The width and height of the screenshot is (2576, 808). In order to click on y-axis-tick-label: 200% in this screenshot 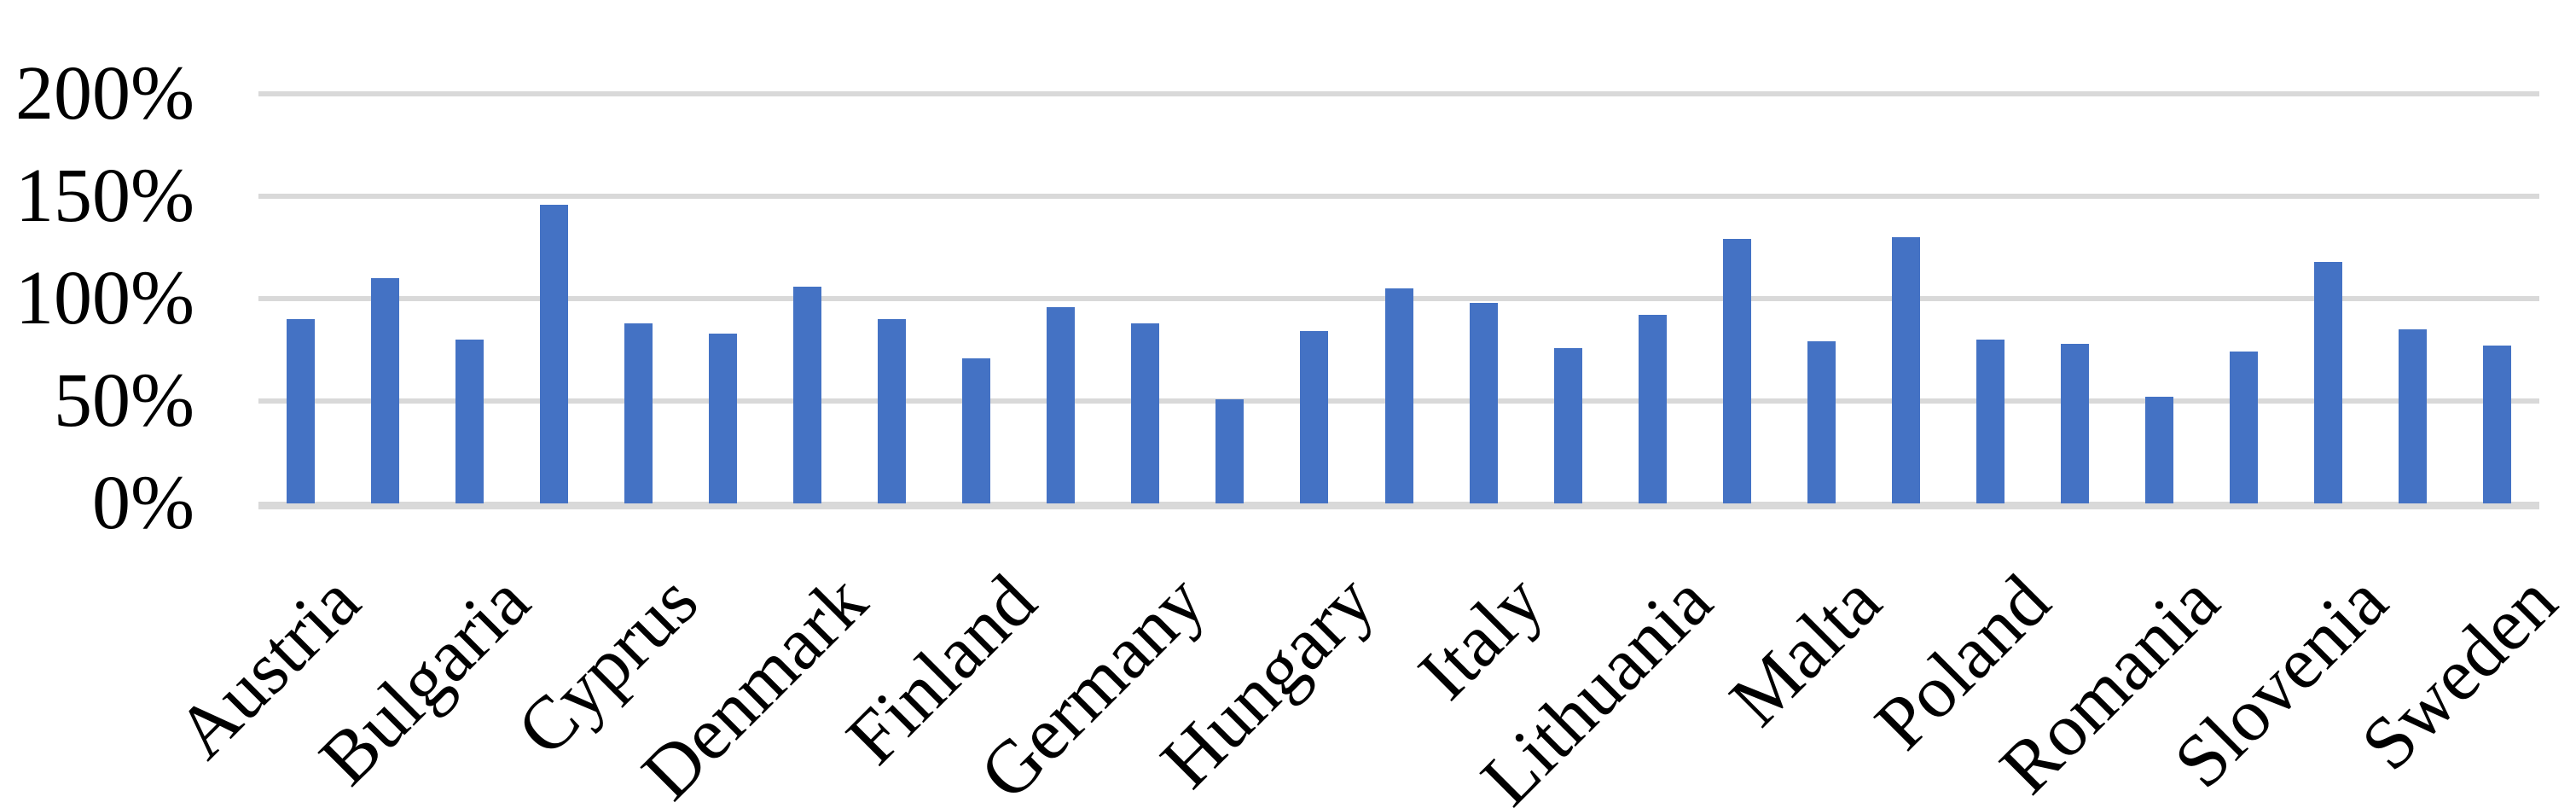, I will do `click(104, 93)`.